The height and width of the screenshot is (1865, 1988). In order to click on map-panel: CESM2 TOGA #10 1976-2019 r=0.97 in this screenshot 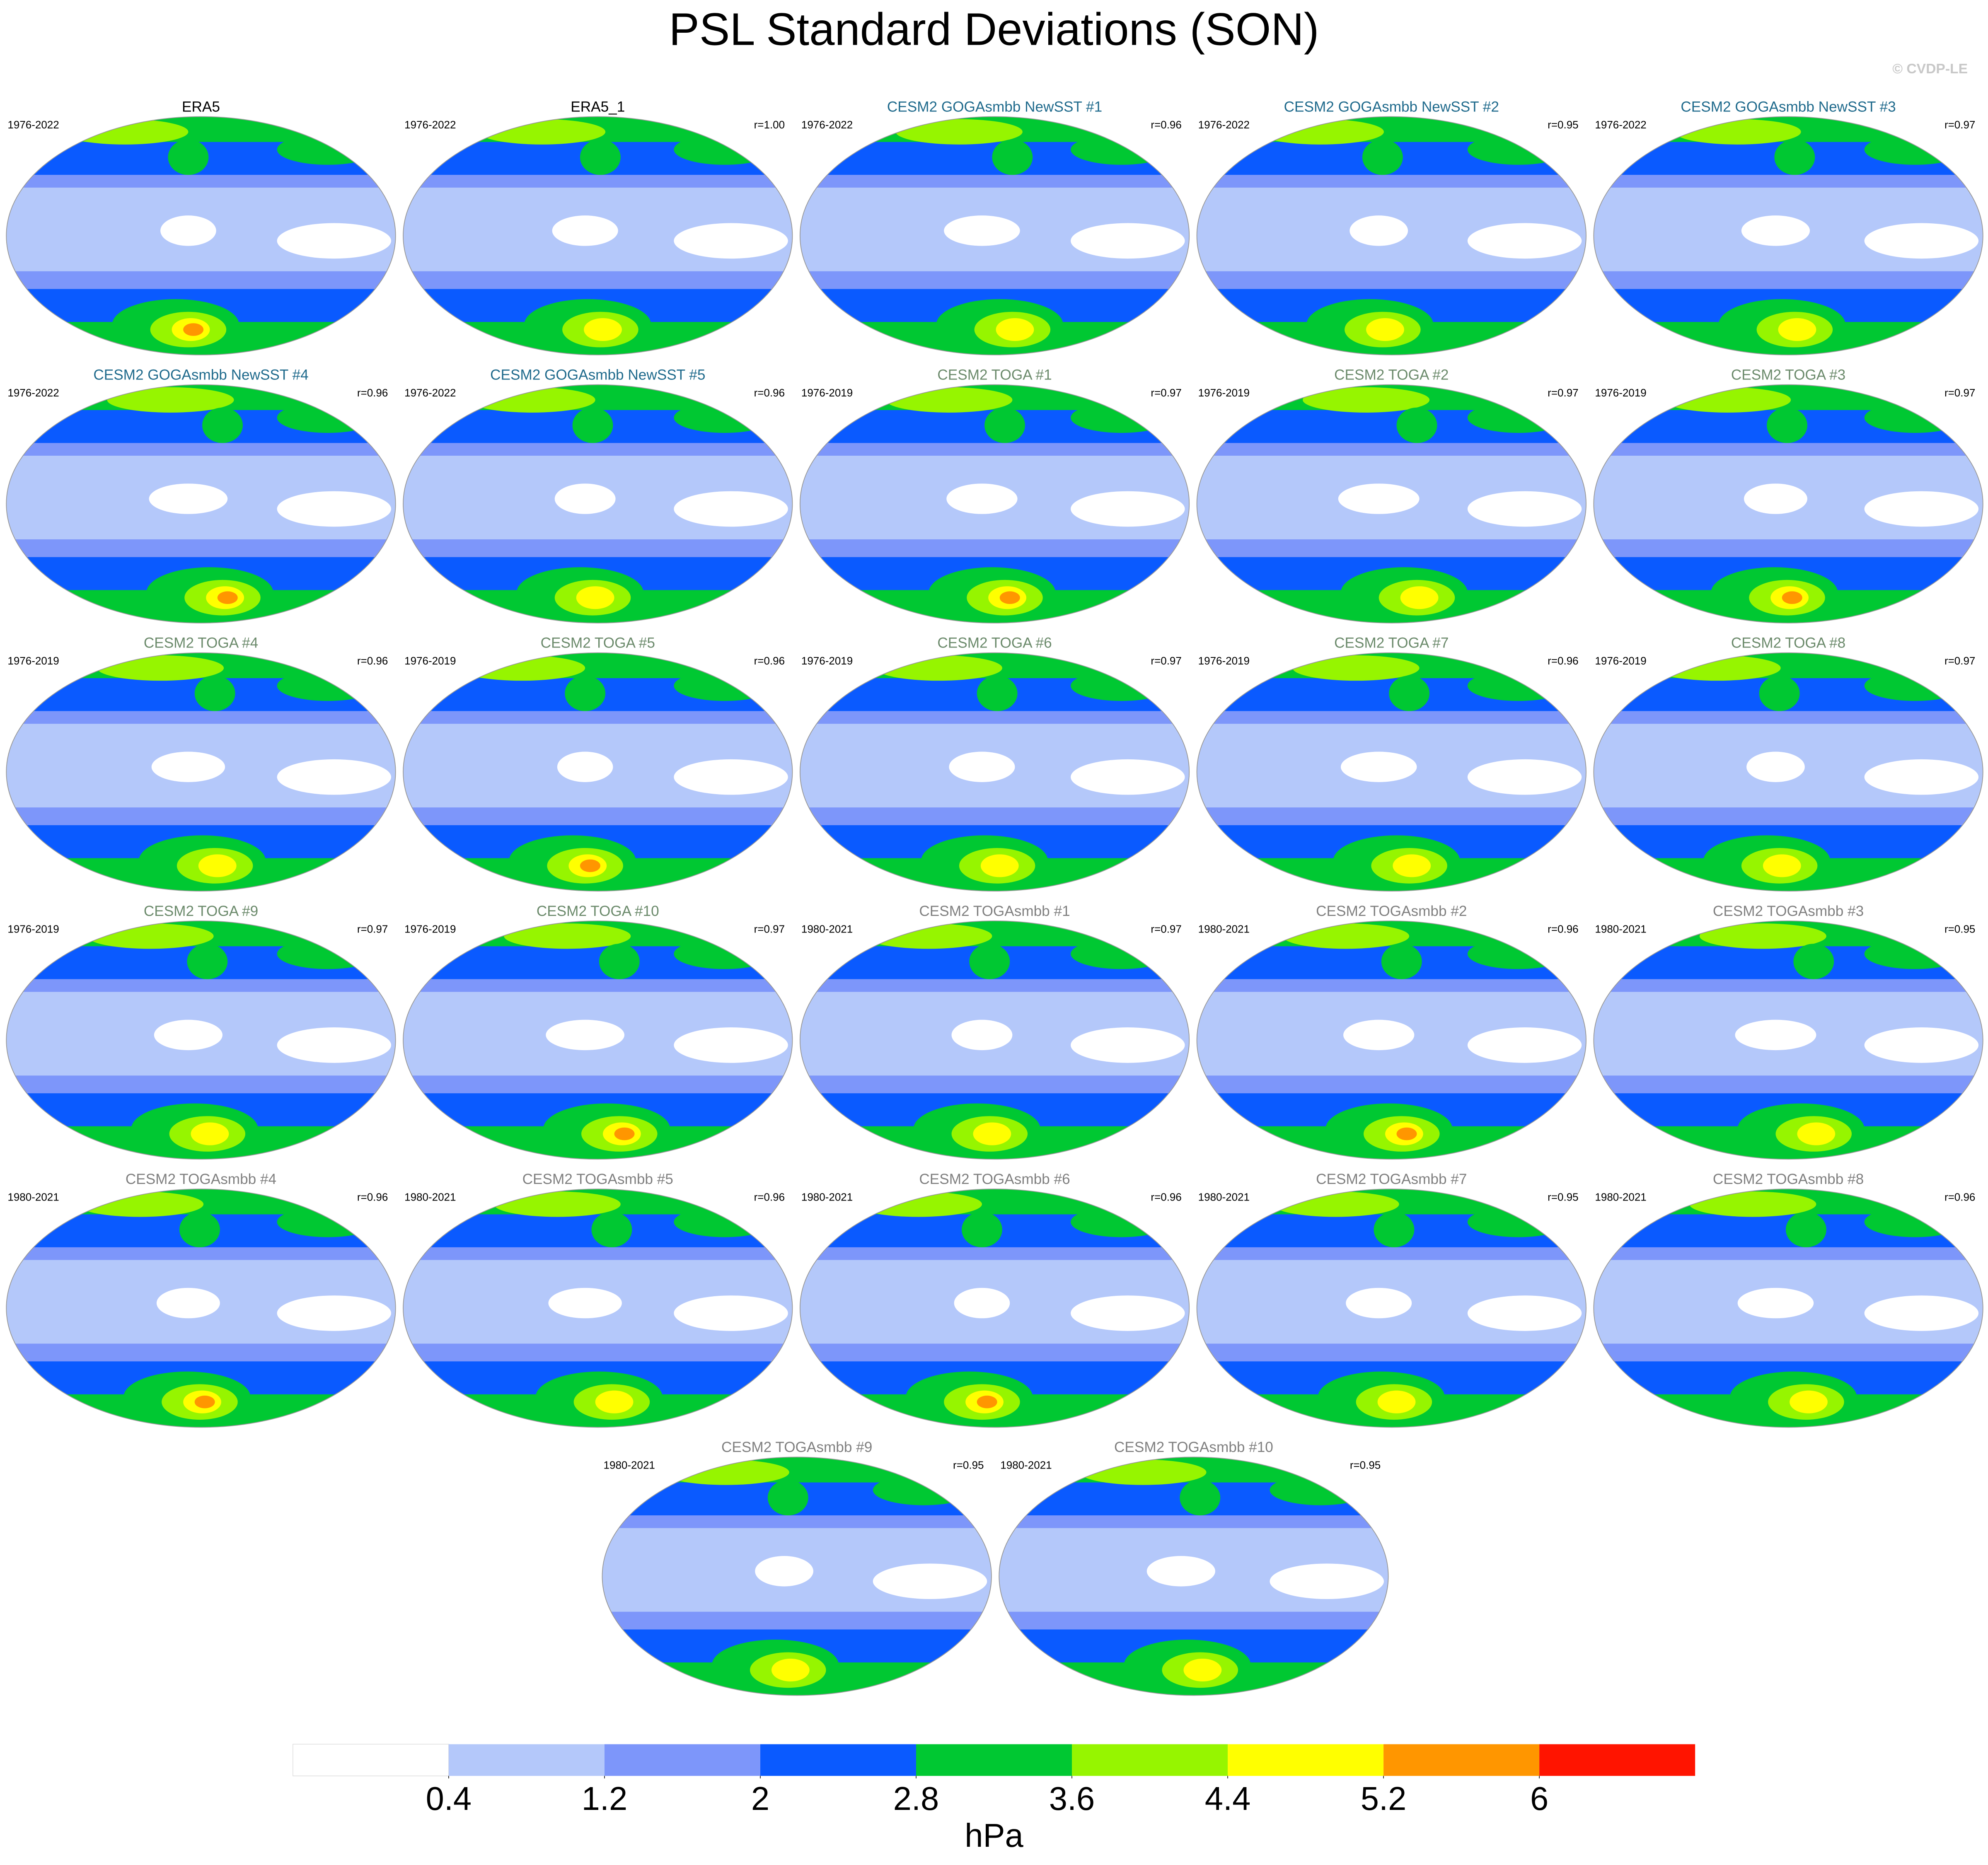, I will do `click(598, 1031)`.